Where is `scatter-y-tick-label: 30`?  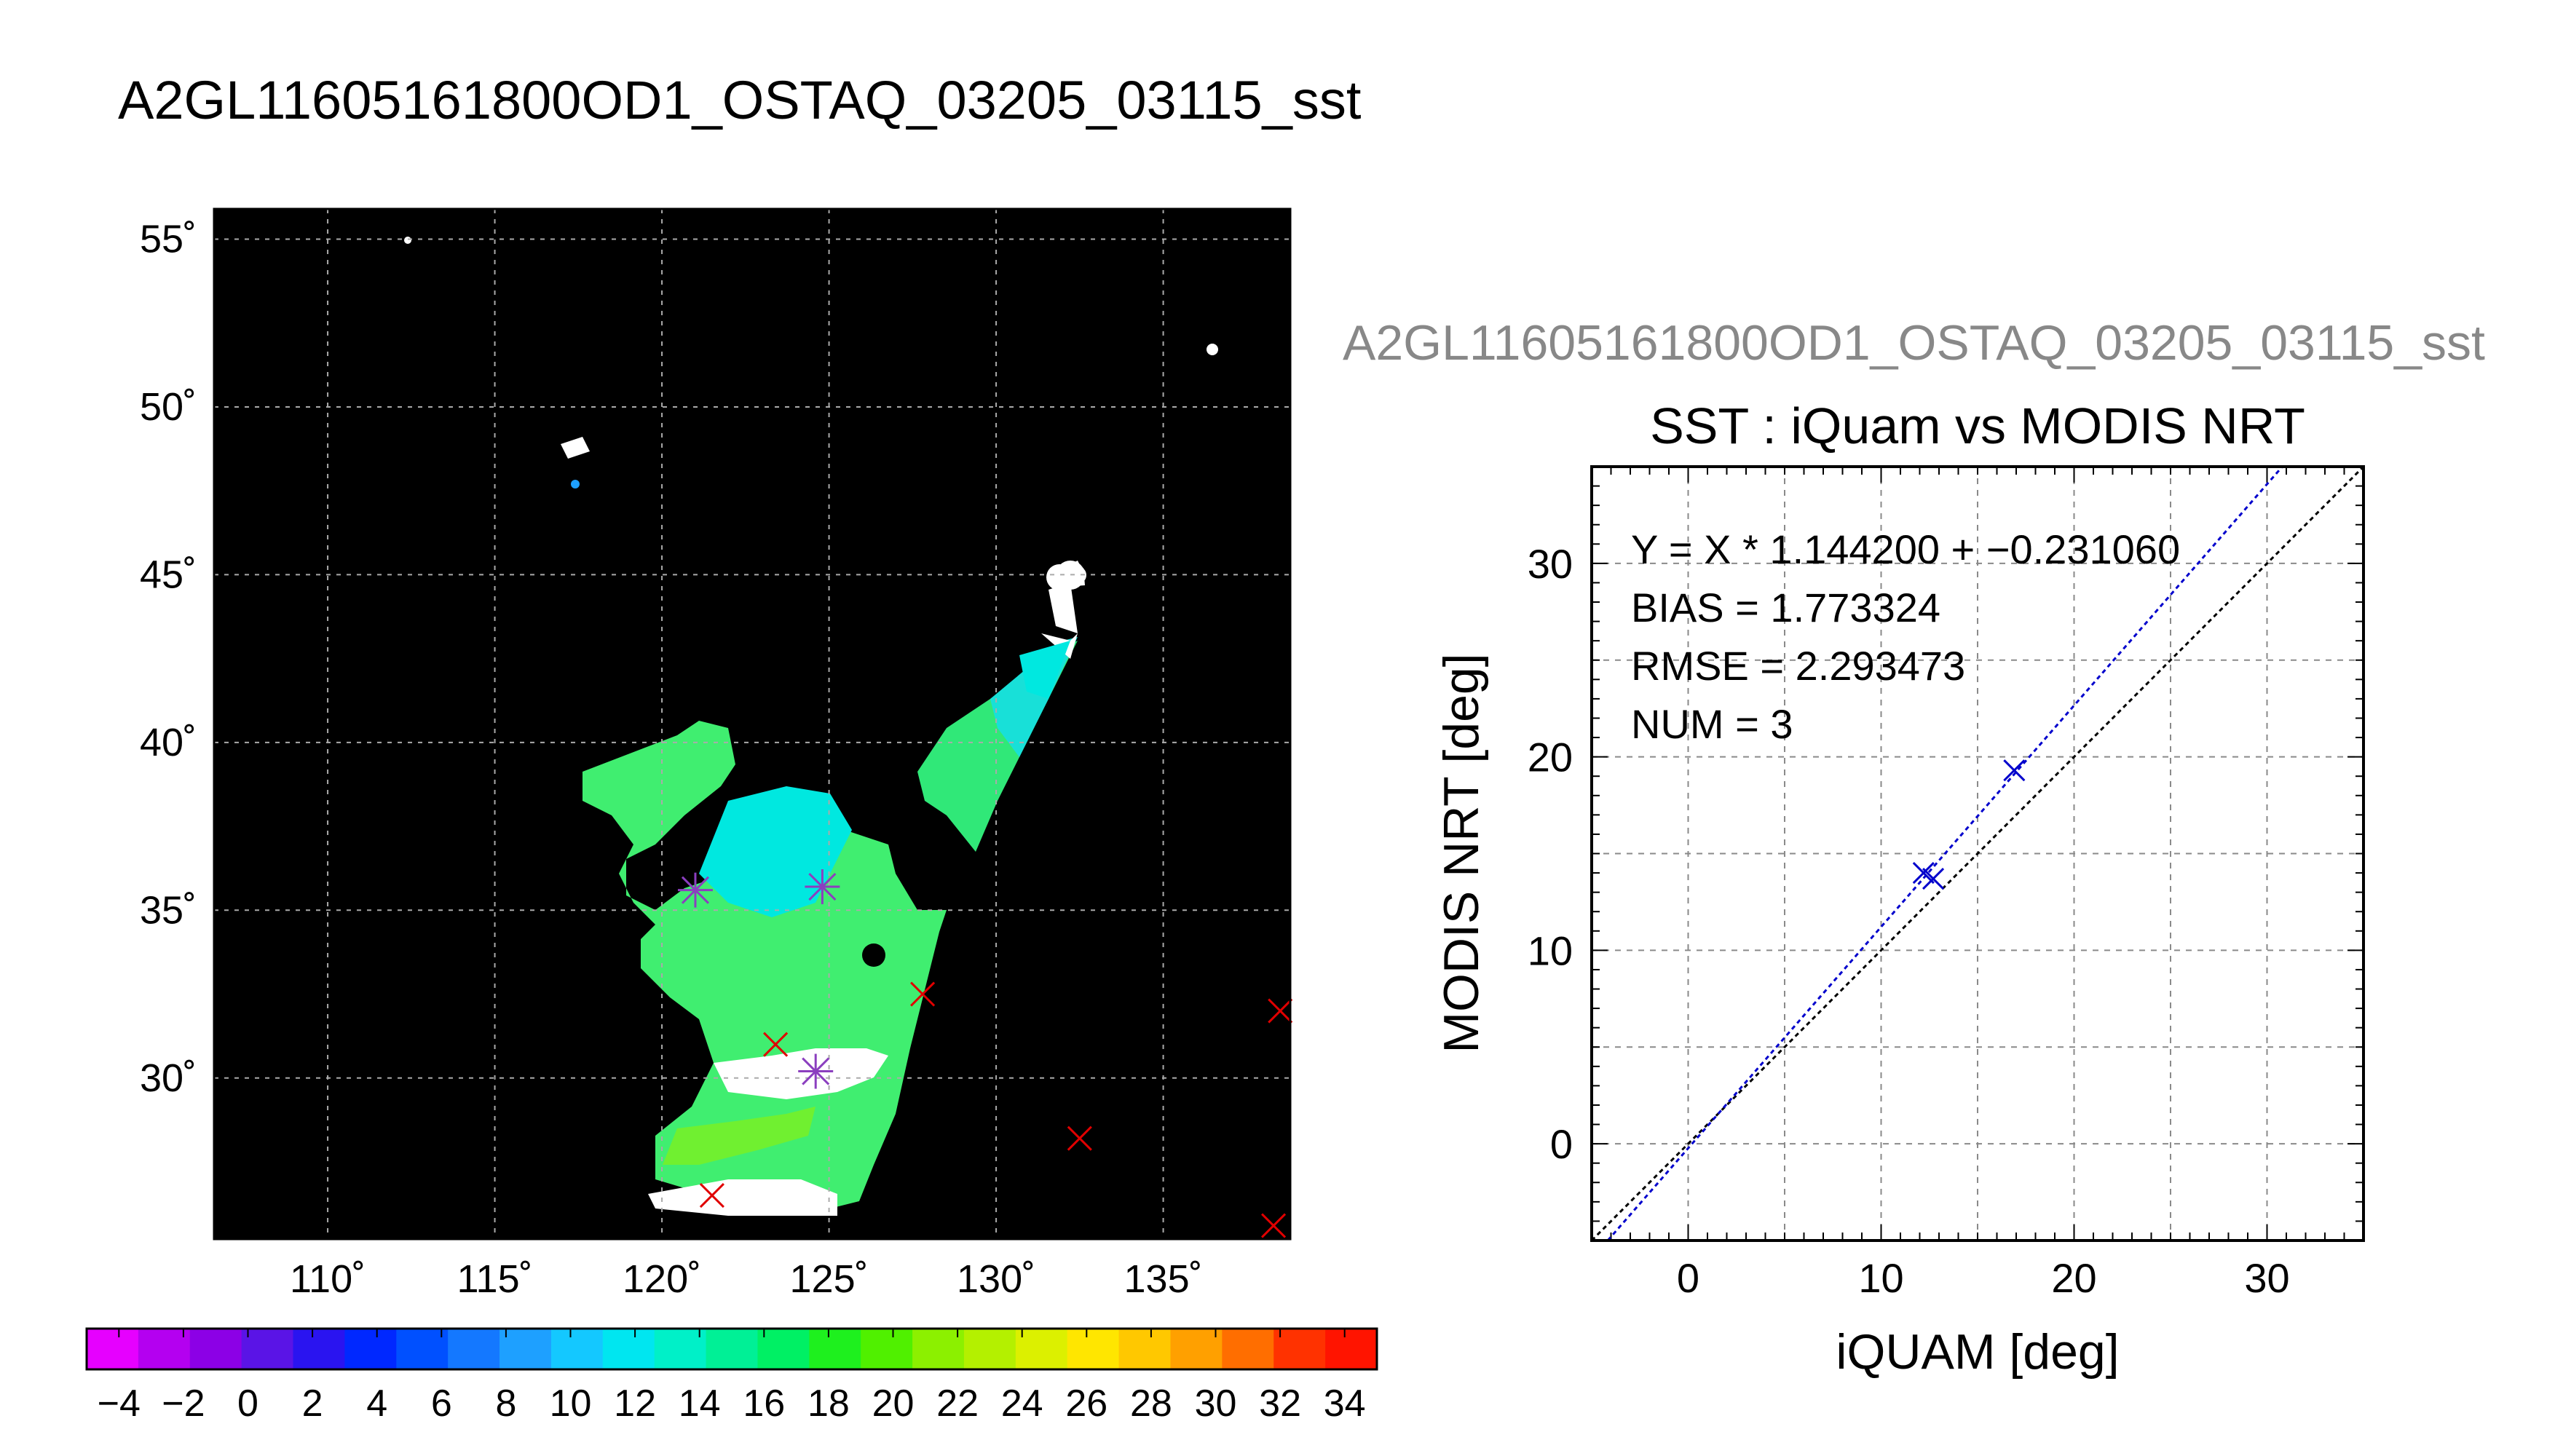
scatter-y-tick-label: 30 is located at coordinates (1550, 564).